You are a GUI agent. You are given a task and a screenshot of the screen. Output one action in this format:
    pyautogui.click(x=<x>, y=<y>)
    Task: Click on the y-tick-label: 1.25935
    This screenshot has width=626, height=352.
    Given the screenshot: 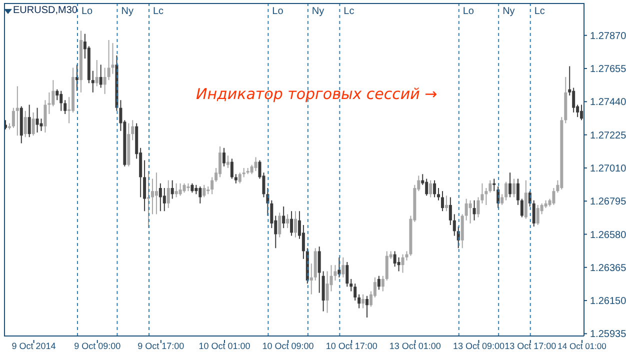 What is the action you would take?
    pyautogui.click(x=608, y=334)
    